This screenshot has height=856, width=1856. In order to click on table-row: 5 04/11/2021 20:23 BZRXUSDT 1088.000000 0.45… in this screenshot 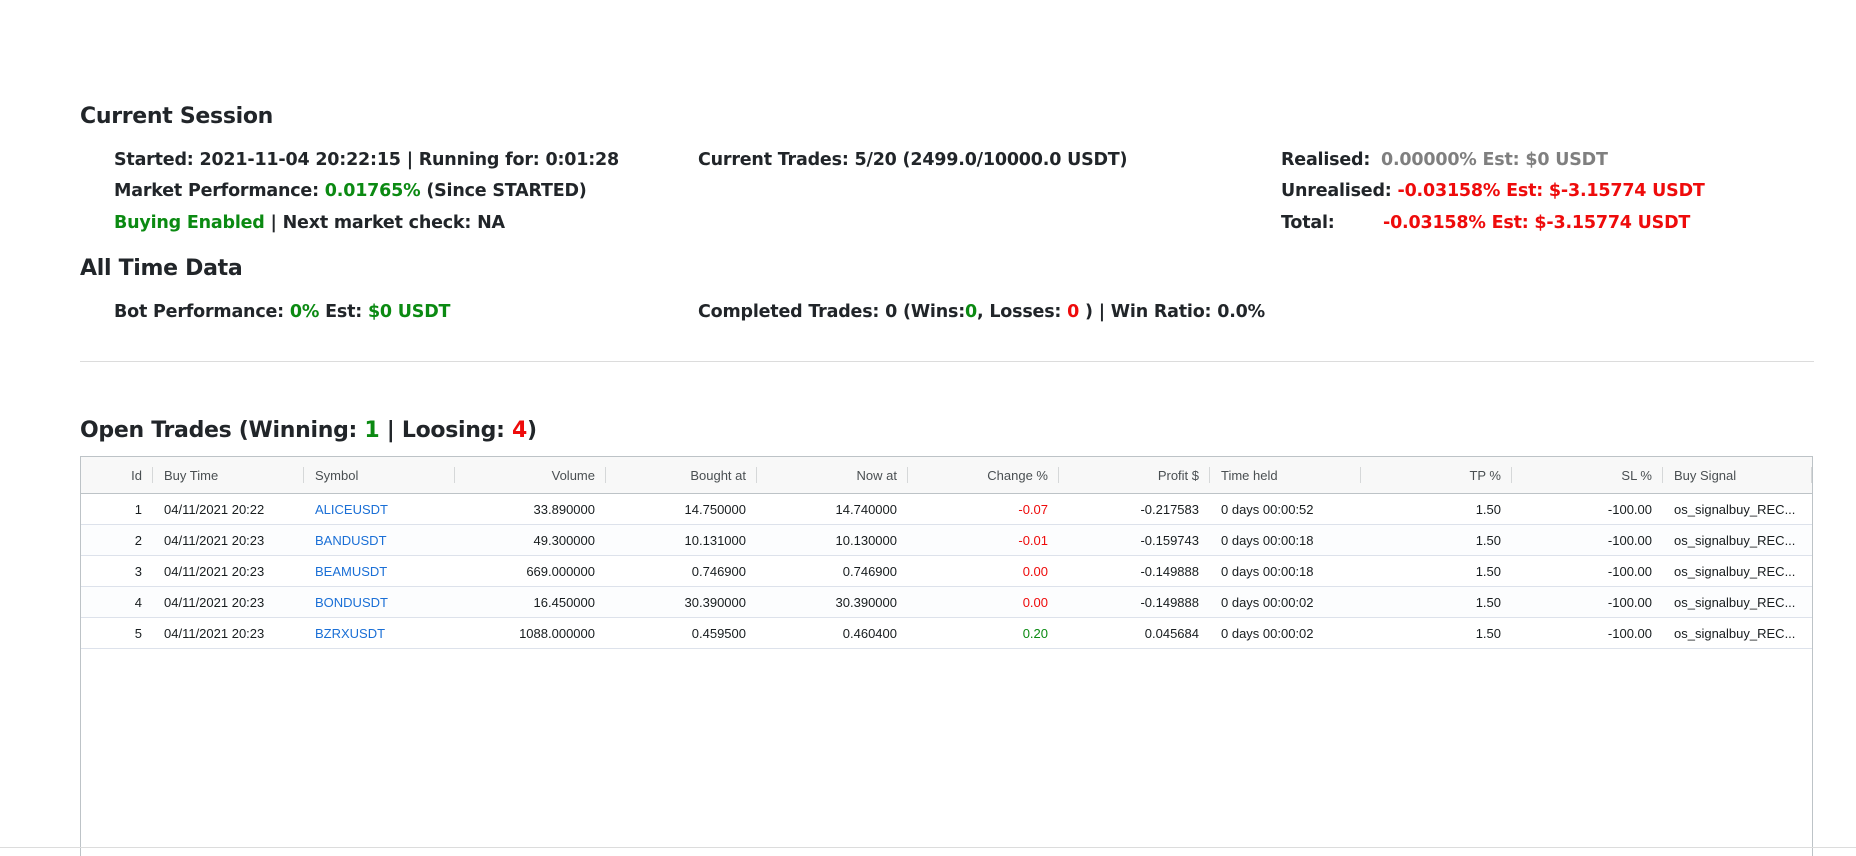, I will do `click(946, 633)`.